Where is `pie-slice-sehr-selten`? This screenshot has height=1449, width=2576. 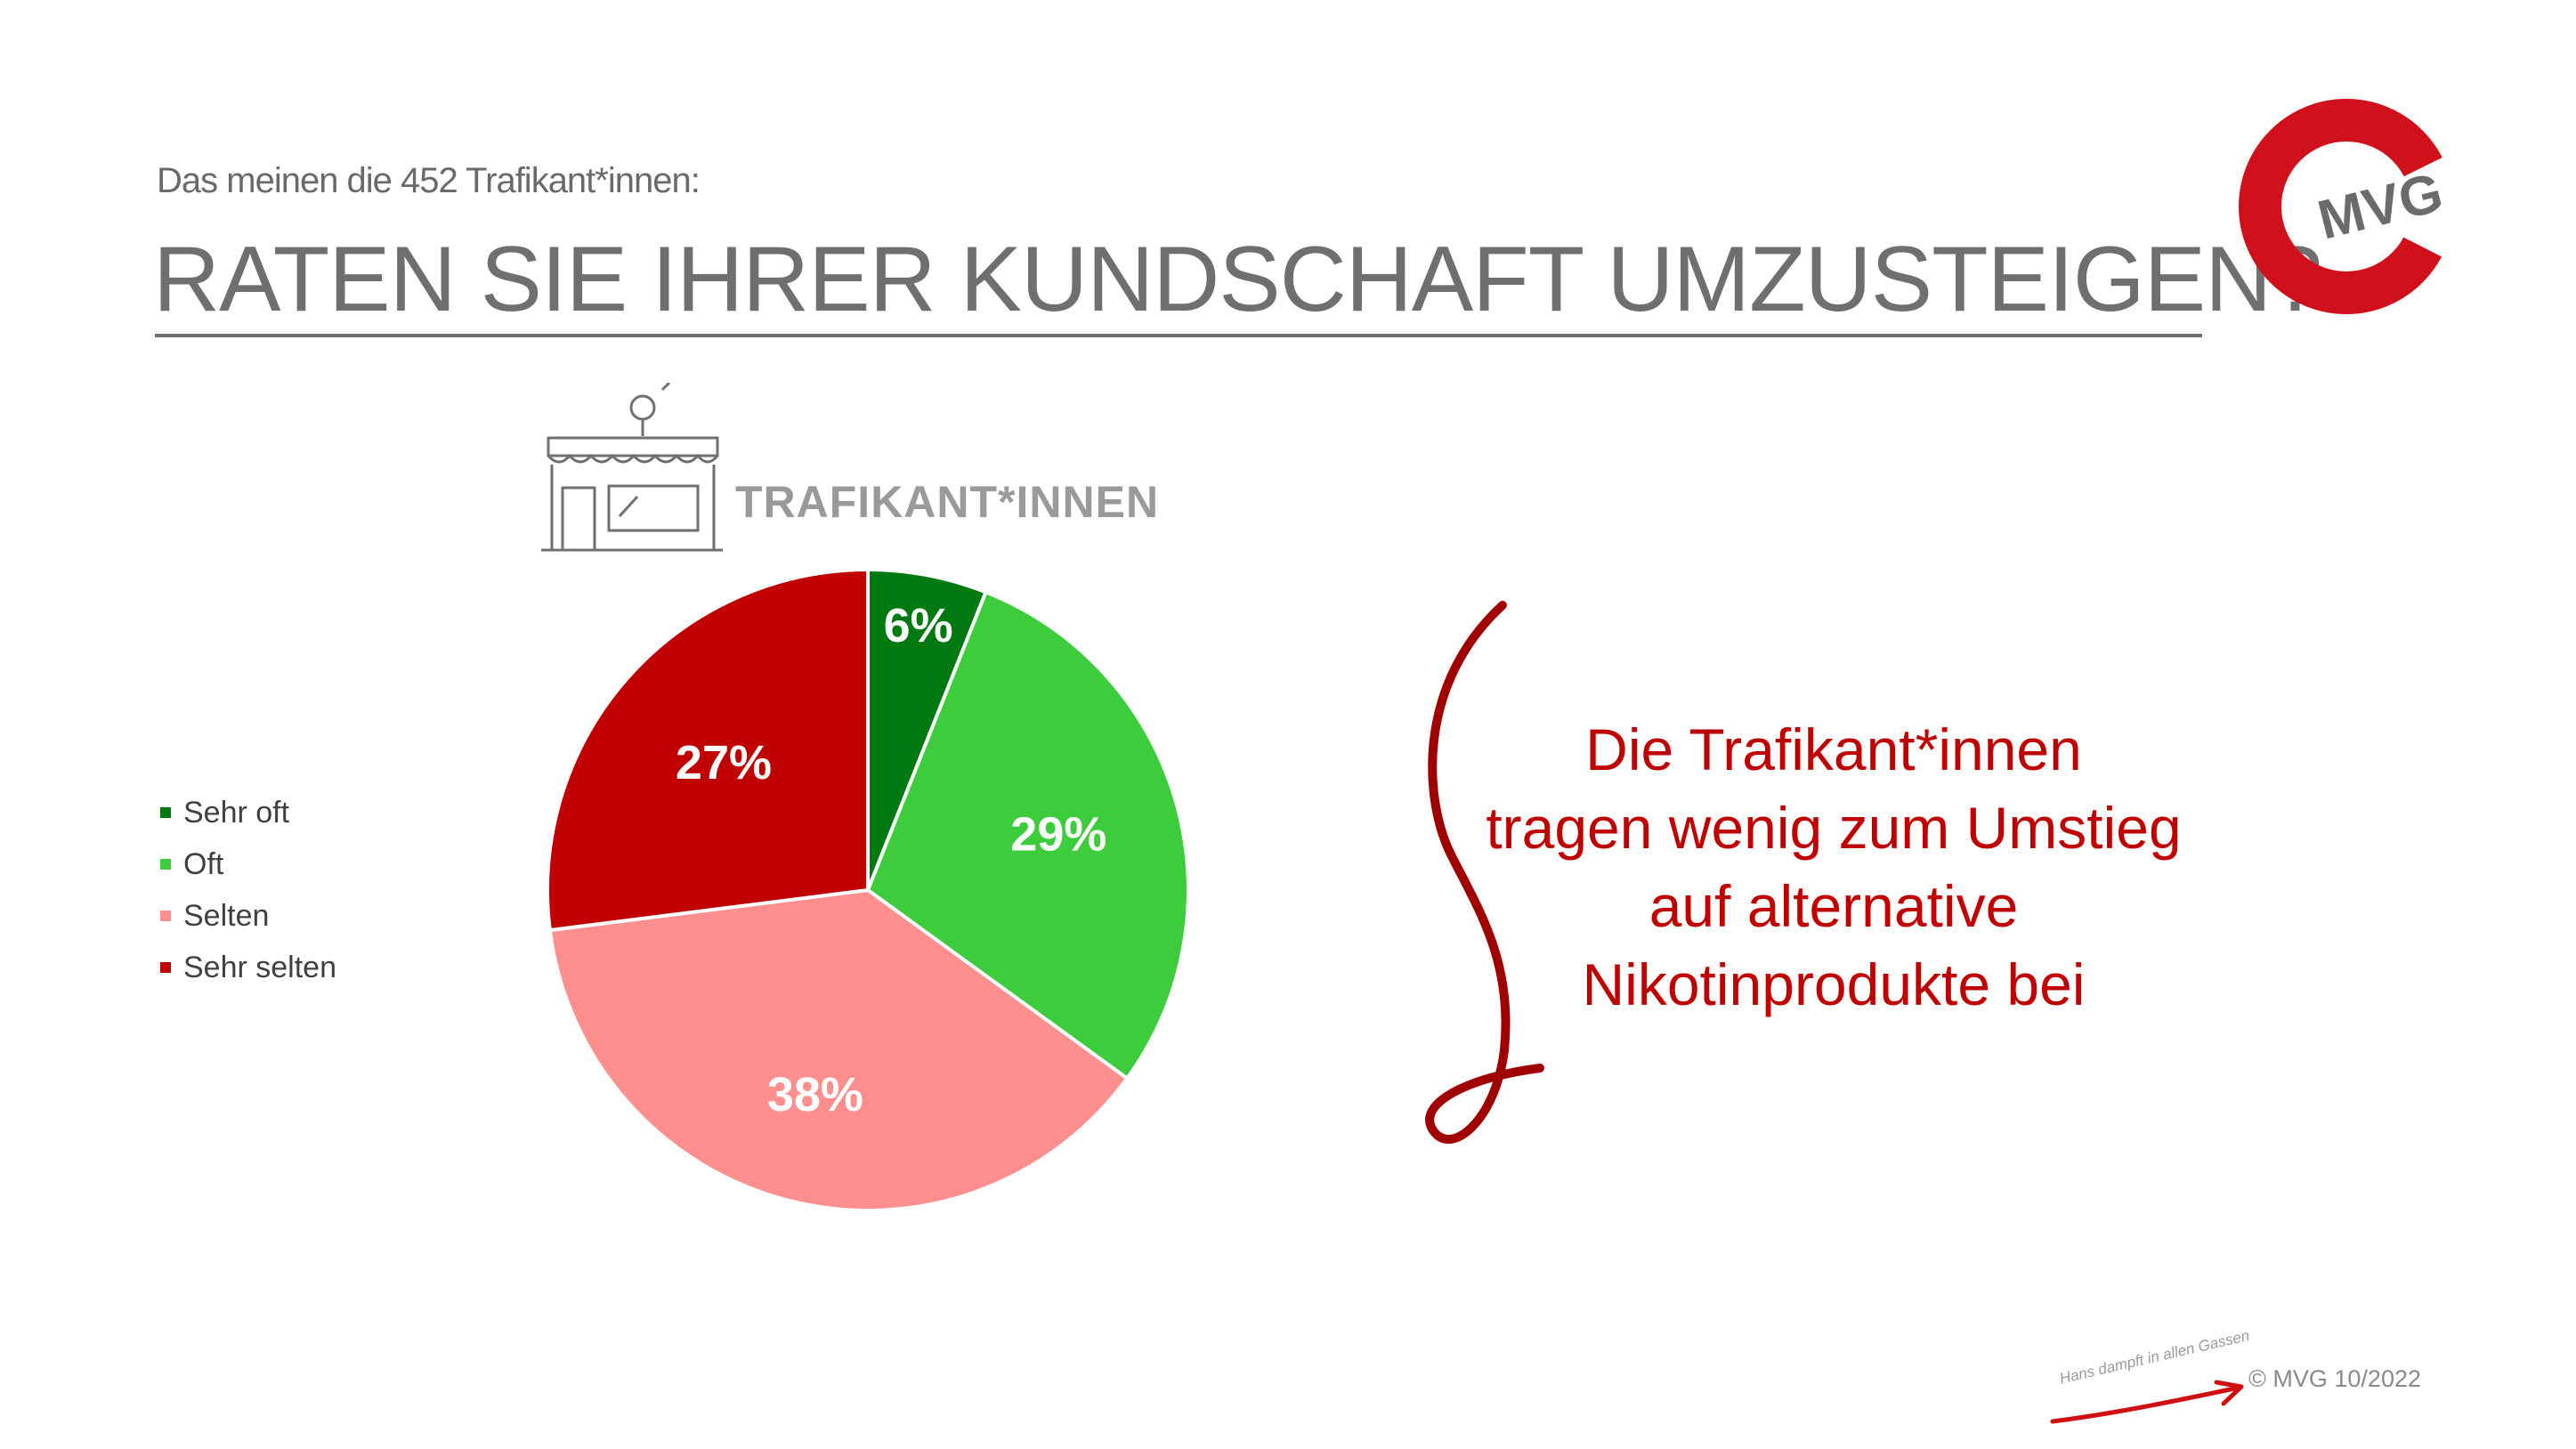 pie-slice-sehr-selten is located at coordinates (708, 750).